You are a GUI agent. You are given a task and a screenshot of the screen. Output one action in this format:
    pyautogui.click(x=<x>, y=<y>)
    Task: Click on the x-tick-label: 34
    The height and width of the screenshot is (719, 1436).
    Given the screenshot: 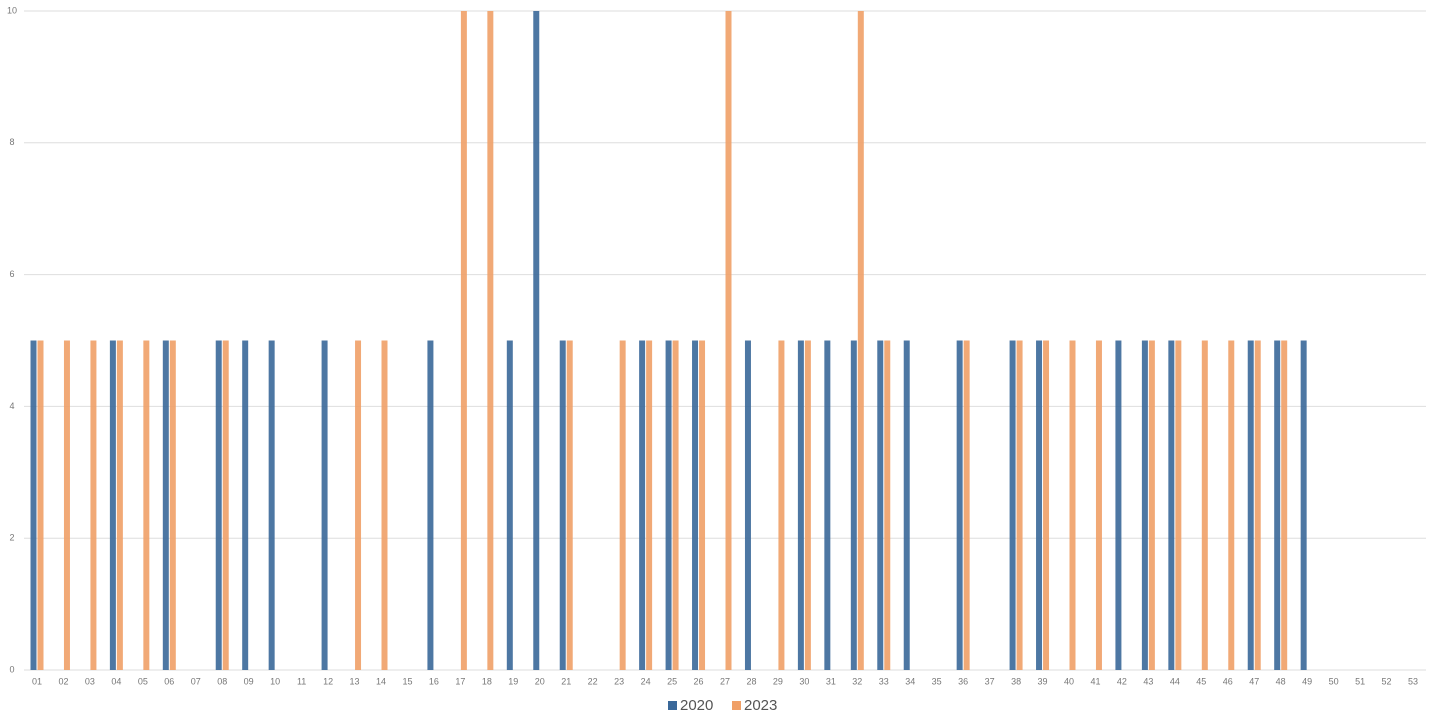 What is the action you would take?
    pyautogui.click(x=910, y=681)
    